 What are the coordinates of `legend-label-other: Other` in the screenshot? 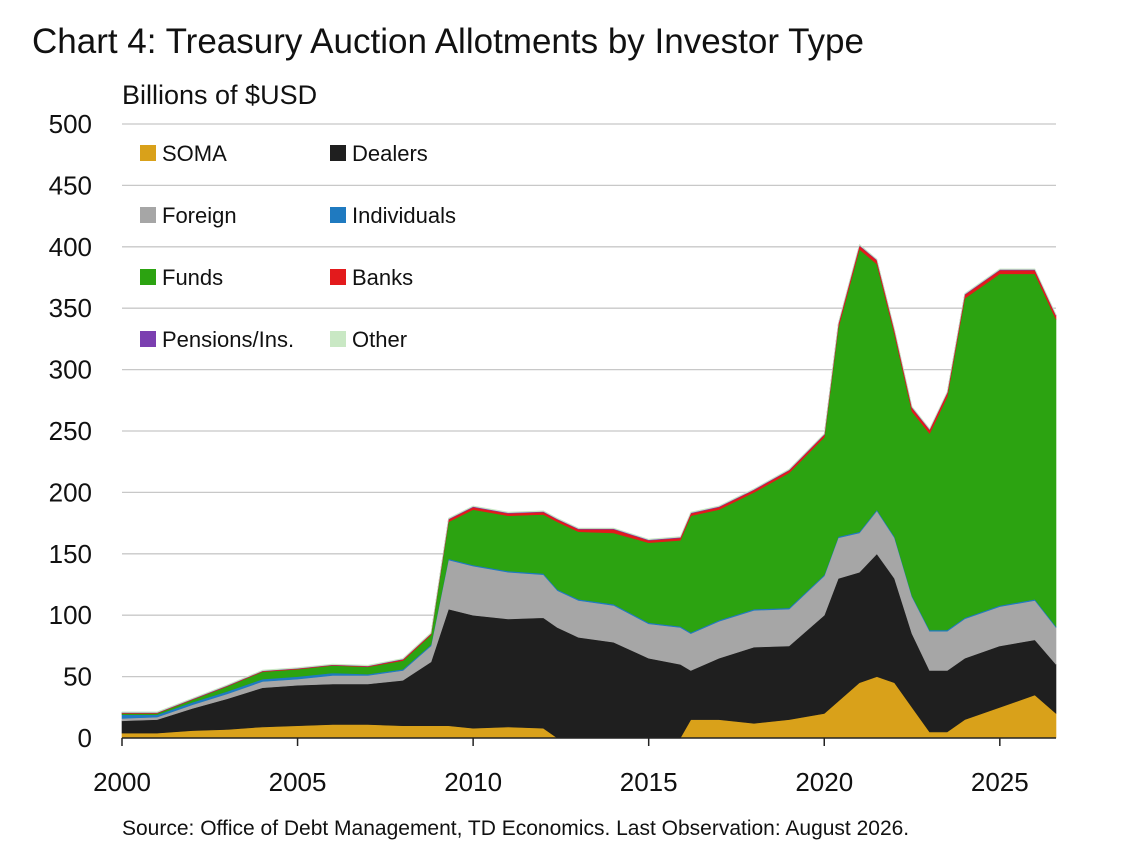 It's located at (379, 339).